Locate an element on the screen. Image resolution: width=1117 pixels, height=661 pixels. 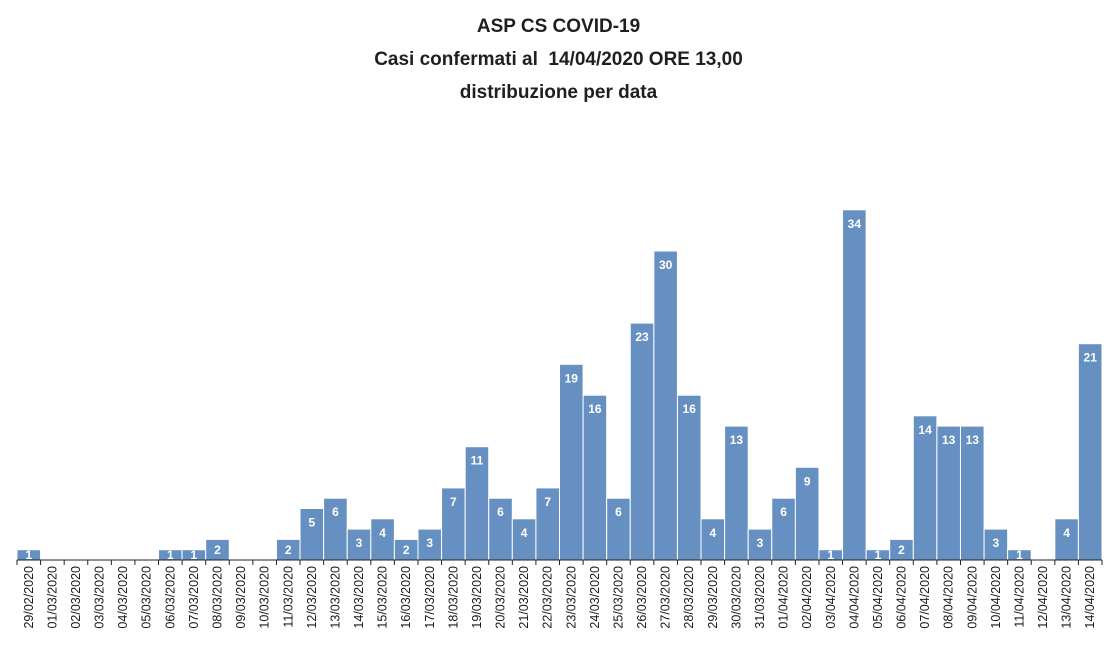
value-label-16-03-2020: 2 is located at coordinates (406, 550).